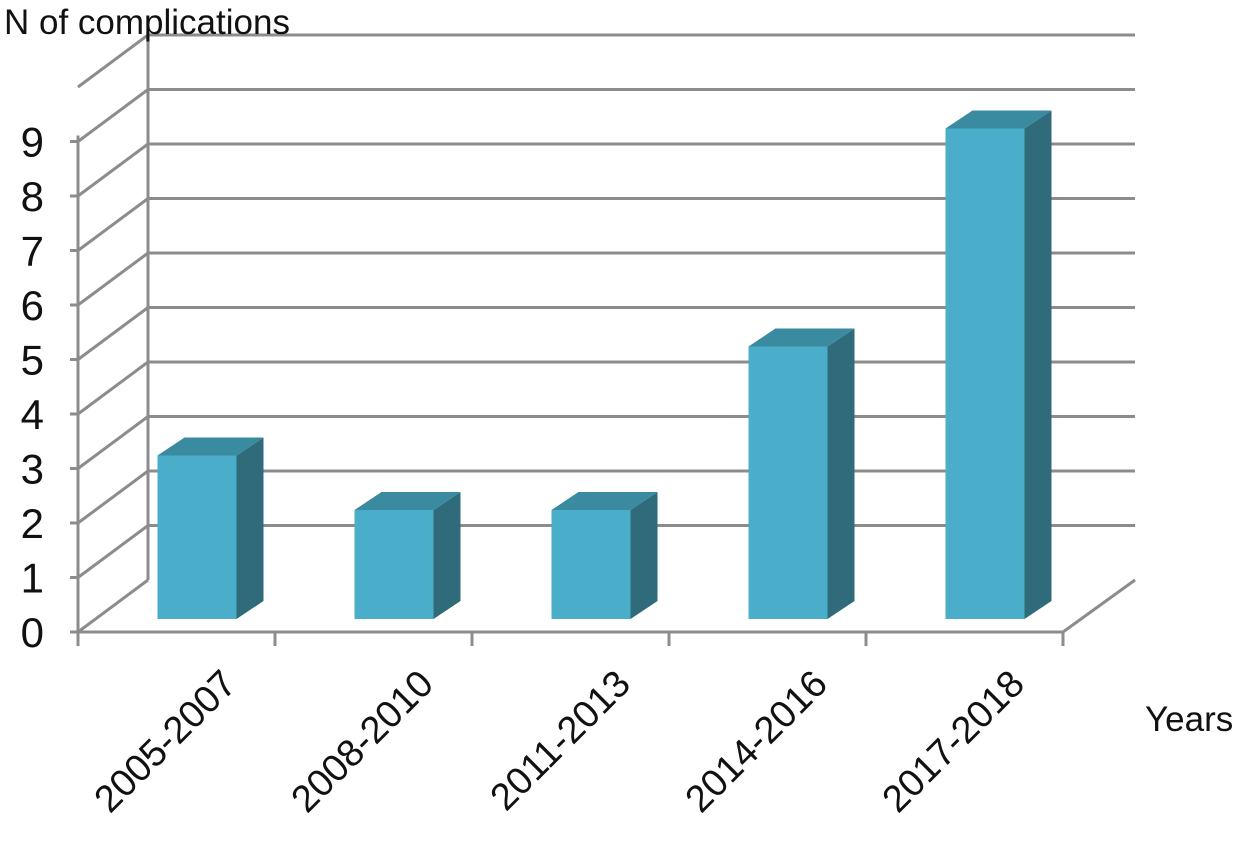 This screenshot has height=865, width=1254. I want to click on y-tick-label: 0, so click(32, 632).